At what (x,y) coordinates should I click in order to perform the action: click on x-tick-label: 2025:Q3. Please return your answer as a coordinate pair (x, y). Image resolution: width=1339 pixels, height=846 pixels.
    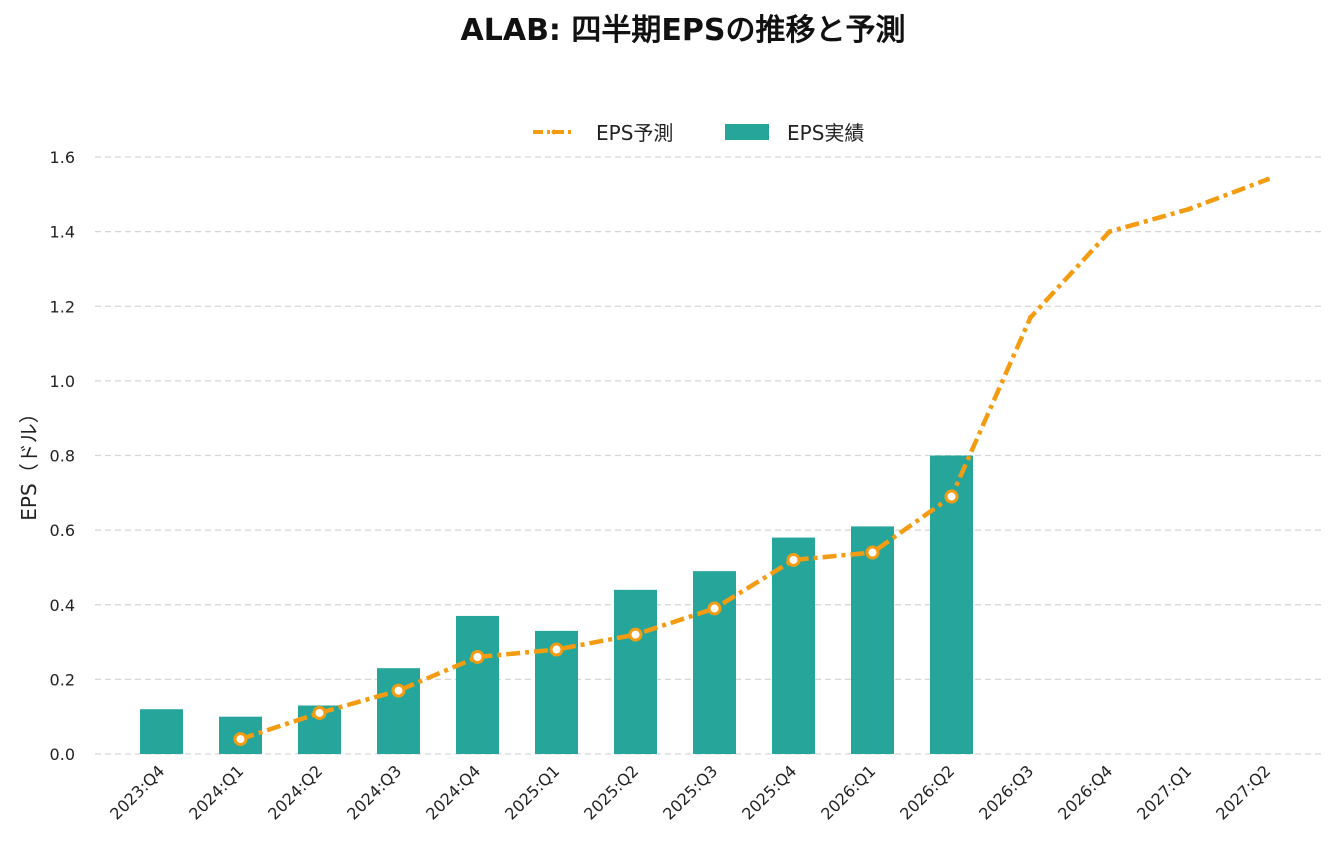
    Looking at the image, I should click on (690, 792).